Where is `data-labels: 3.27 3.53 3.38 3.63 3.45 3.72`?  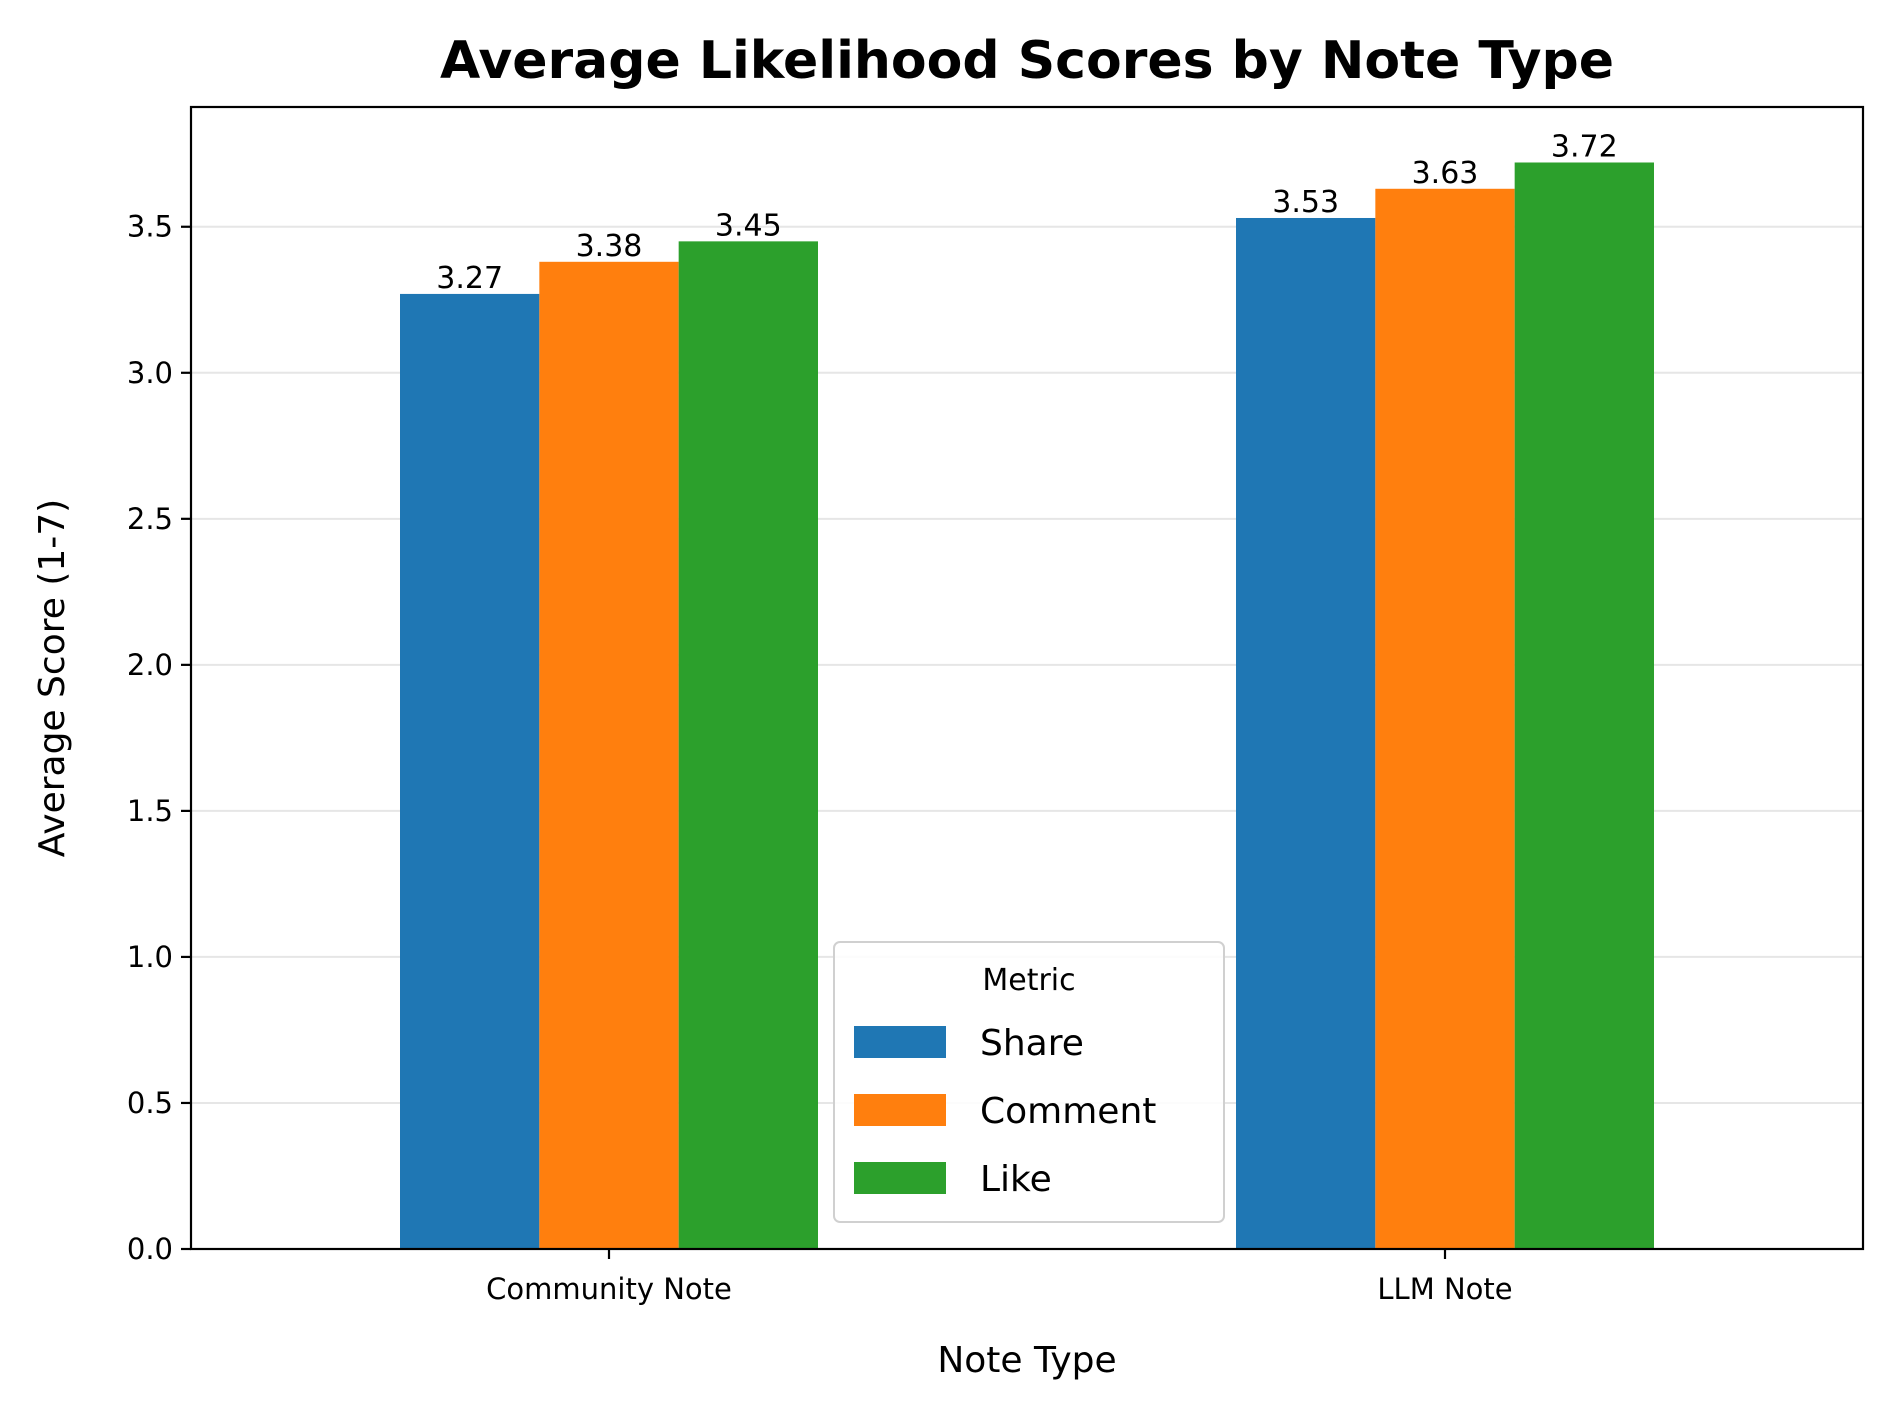
data-labels: 3.27 3.53 3.38 3.63 3.45 3.72 is located at coordinates (1026, 212).